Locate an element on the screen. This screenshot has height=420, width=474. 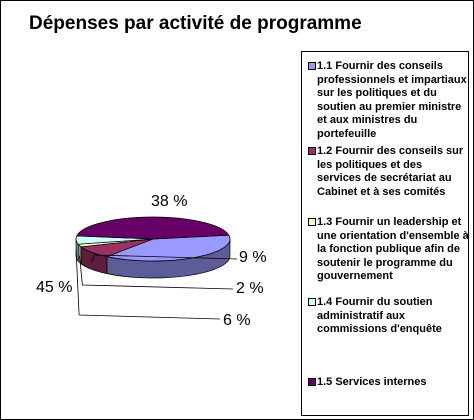
pie-sides is located at coordinates (153, 258).